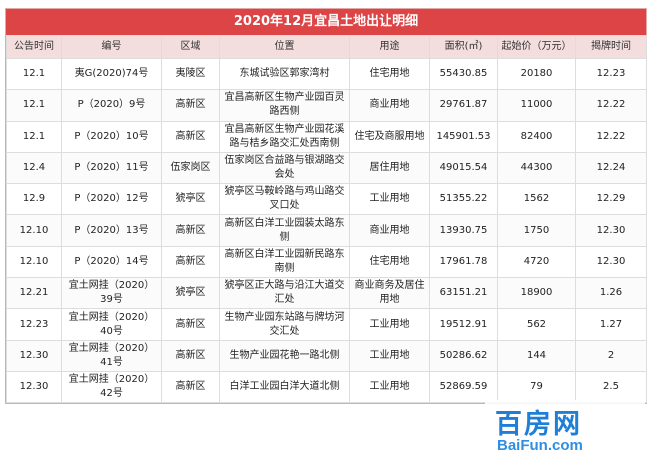  Describe the element at coordinates (111, 105) in the screenshot. I see `table-cell: P（2020）9号` at that location.